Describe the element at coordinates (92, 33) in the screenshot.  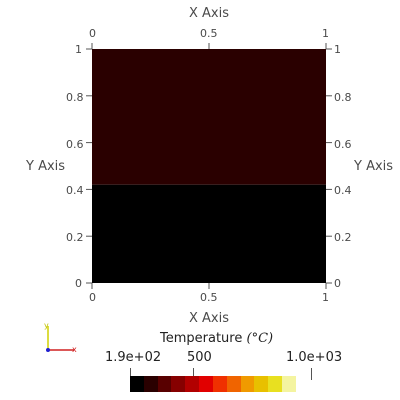
I see `x-tick-top-0: 0` at that location.